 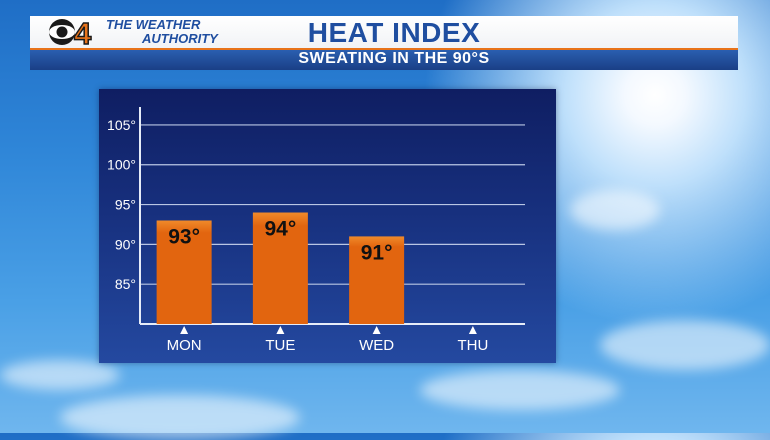 I want to click on bar-wed, so click(x=377, y=280).